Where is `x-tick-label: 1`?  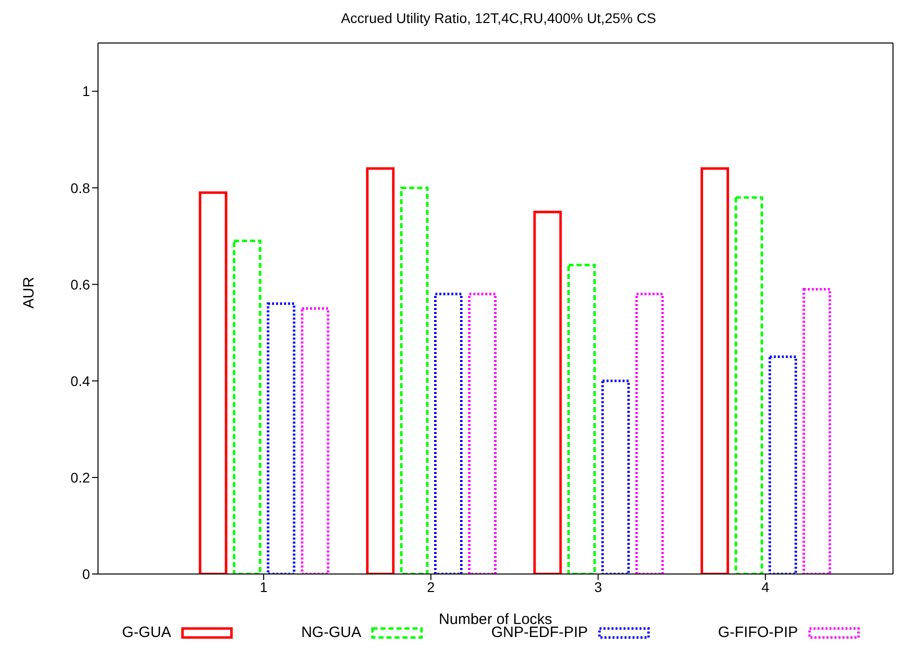
x-tick-label: 1 is located at coordinates (264, 586).